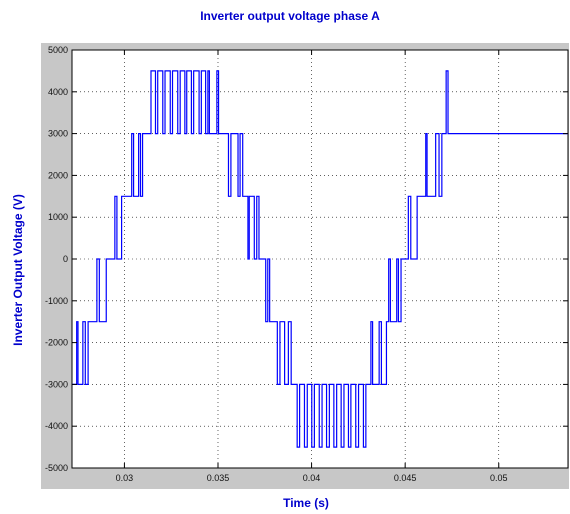 The image size is (570, 514). Describe the element at coordinates (56, 384) in the screenshot. I see `y-tick-label: -3000` at that location.